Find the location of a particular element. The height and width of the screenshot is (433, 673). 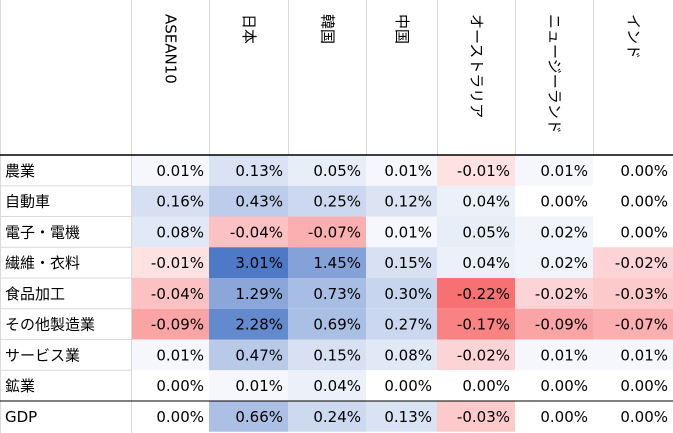

data-label: 0.16% is located at coordinates (180, 202).